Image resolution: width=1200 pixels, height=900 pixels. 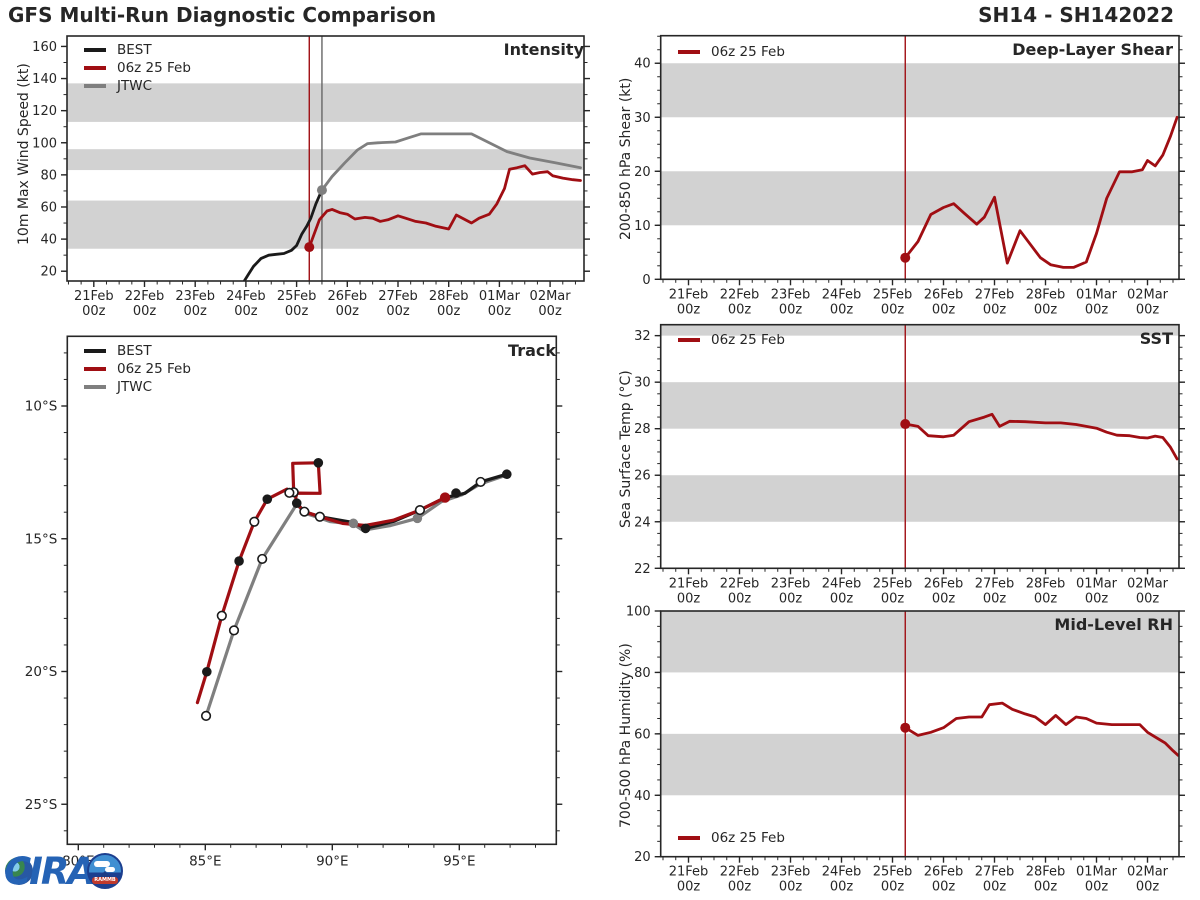 What do you see at coordinates (642, 226) in the screenshot?
I see `svg-text: 10` at bounding box center [642, 226].